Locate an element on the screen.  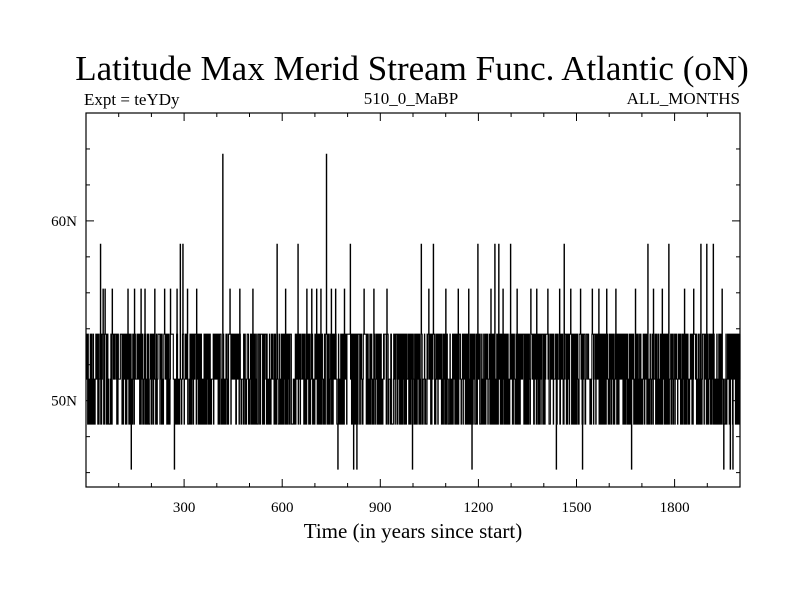
y-tick-label: 60N is located at coordinates (64, 222).